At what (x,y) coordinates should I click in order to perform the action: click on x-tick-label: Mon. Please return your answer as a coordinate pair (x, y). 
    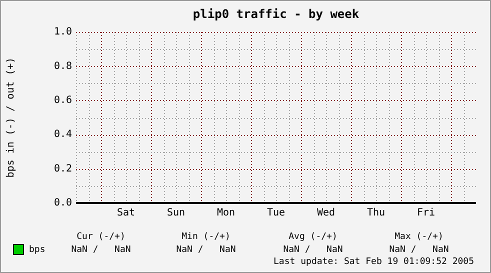
    Looking at the image, I should click on (226, 213).